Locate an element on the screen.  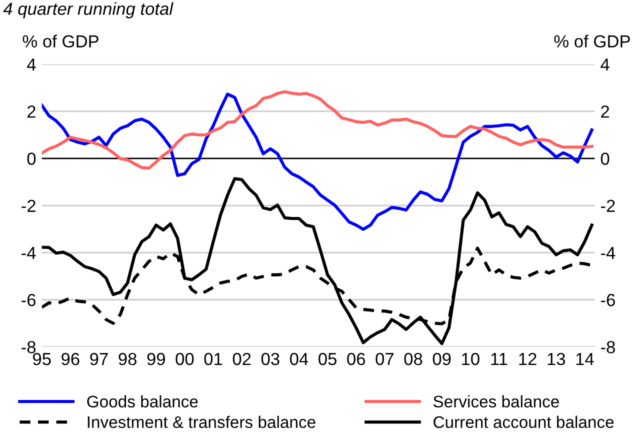
y-tick-label: 0 is located at coordinates (31, 158).